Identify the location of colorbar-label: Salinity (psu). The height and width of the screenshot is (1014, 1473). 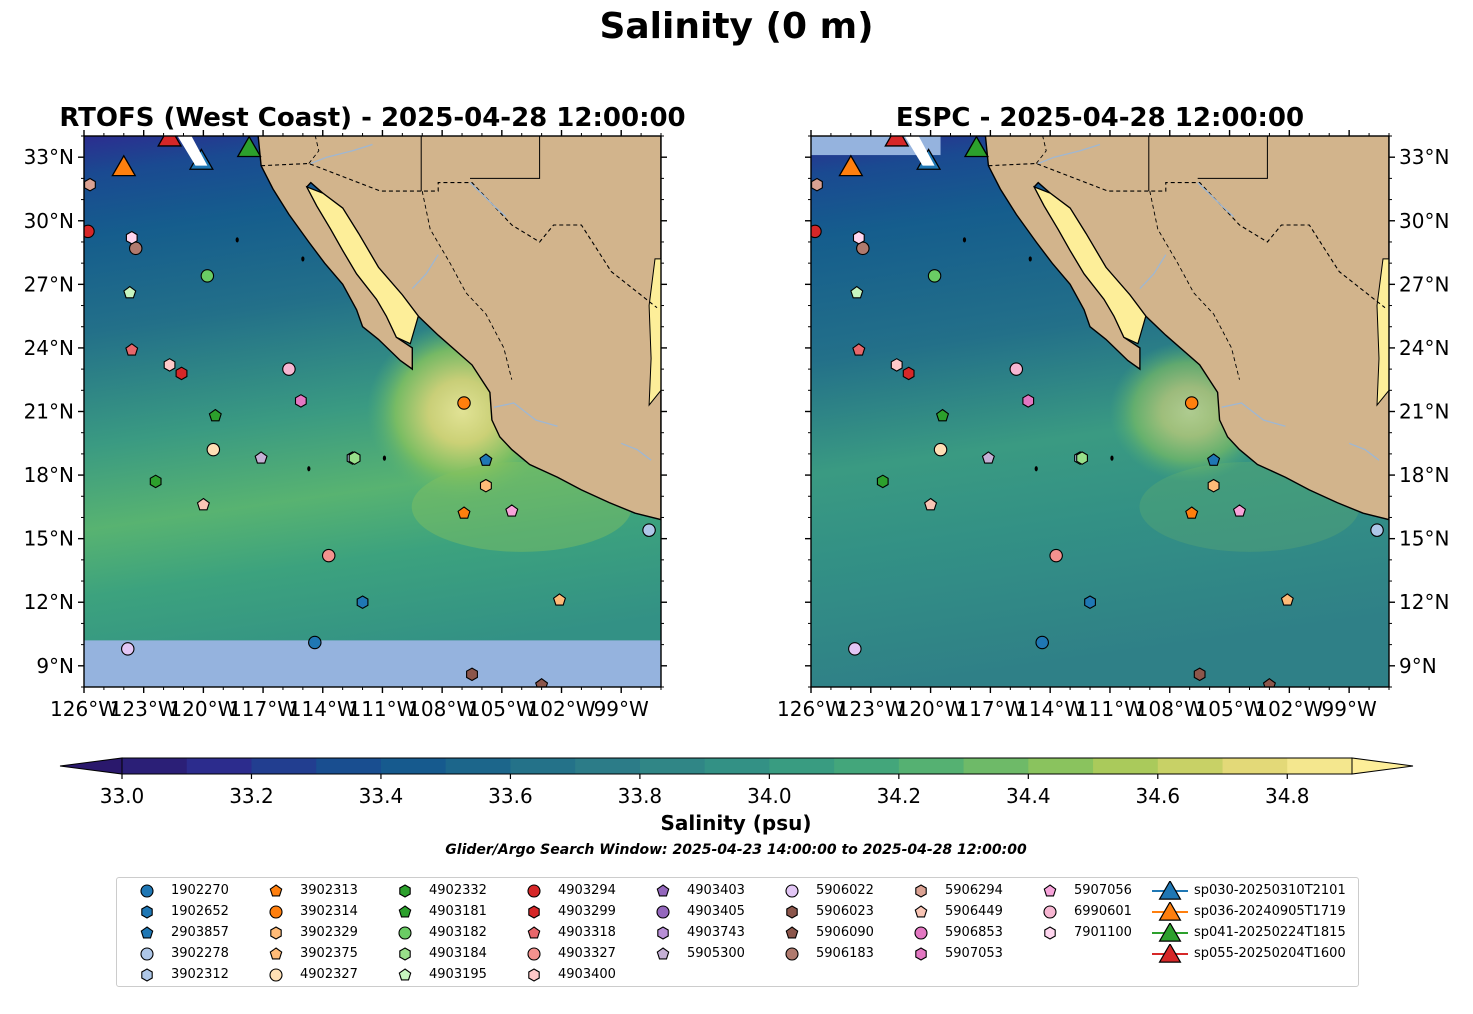
(735, 823).